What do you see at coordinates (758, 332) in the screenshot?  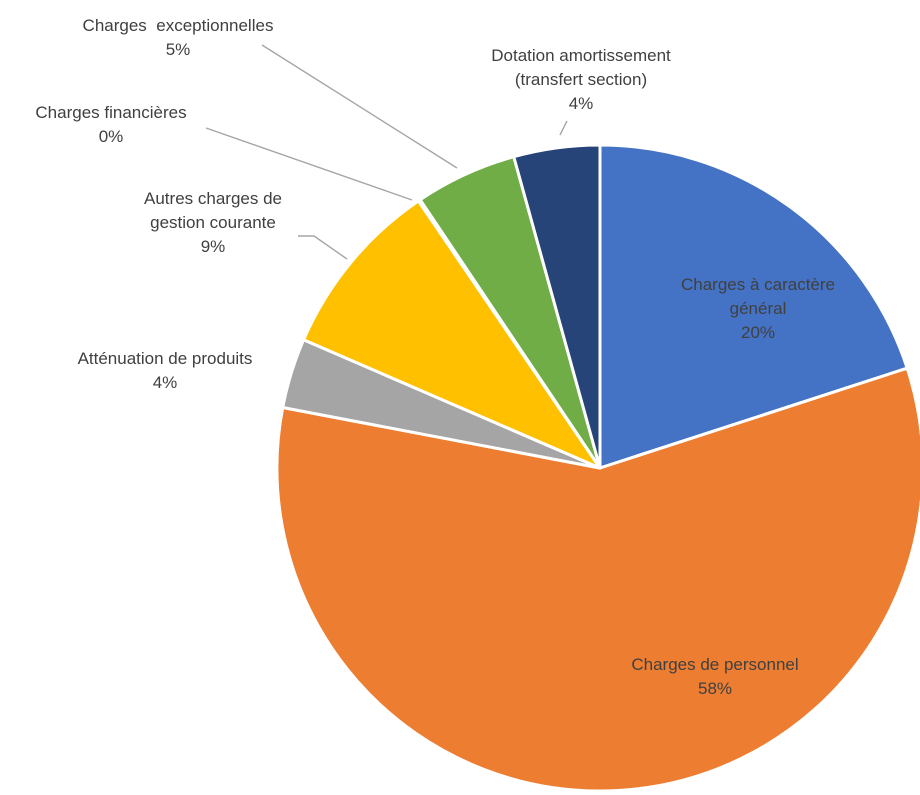 I see `data-label-percent: 20%` at bounding box center [758, 332].